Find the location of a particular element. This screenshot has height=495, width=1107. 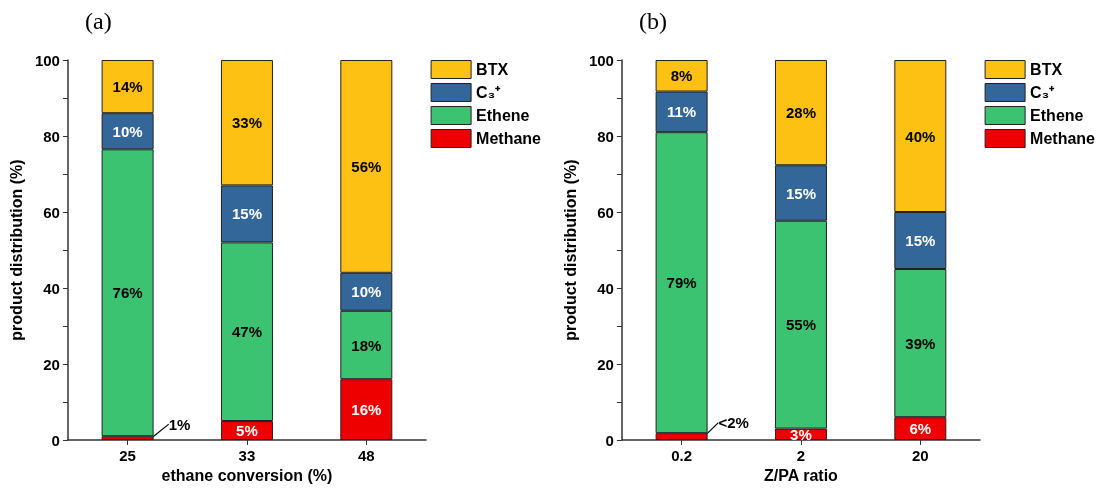

data-label: 6% is located at coordinates (919, 429).